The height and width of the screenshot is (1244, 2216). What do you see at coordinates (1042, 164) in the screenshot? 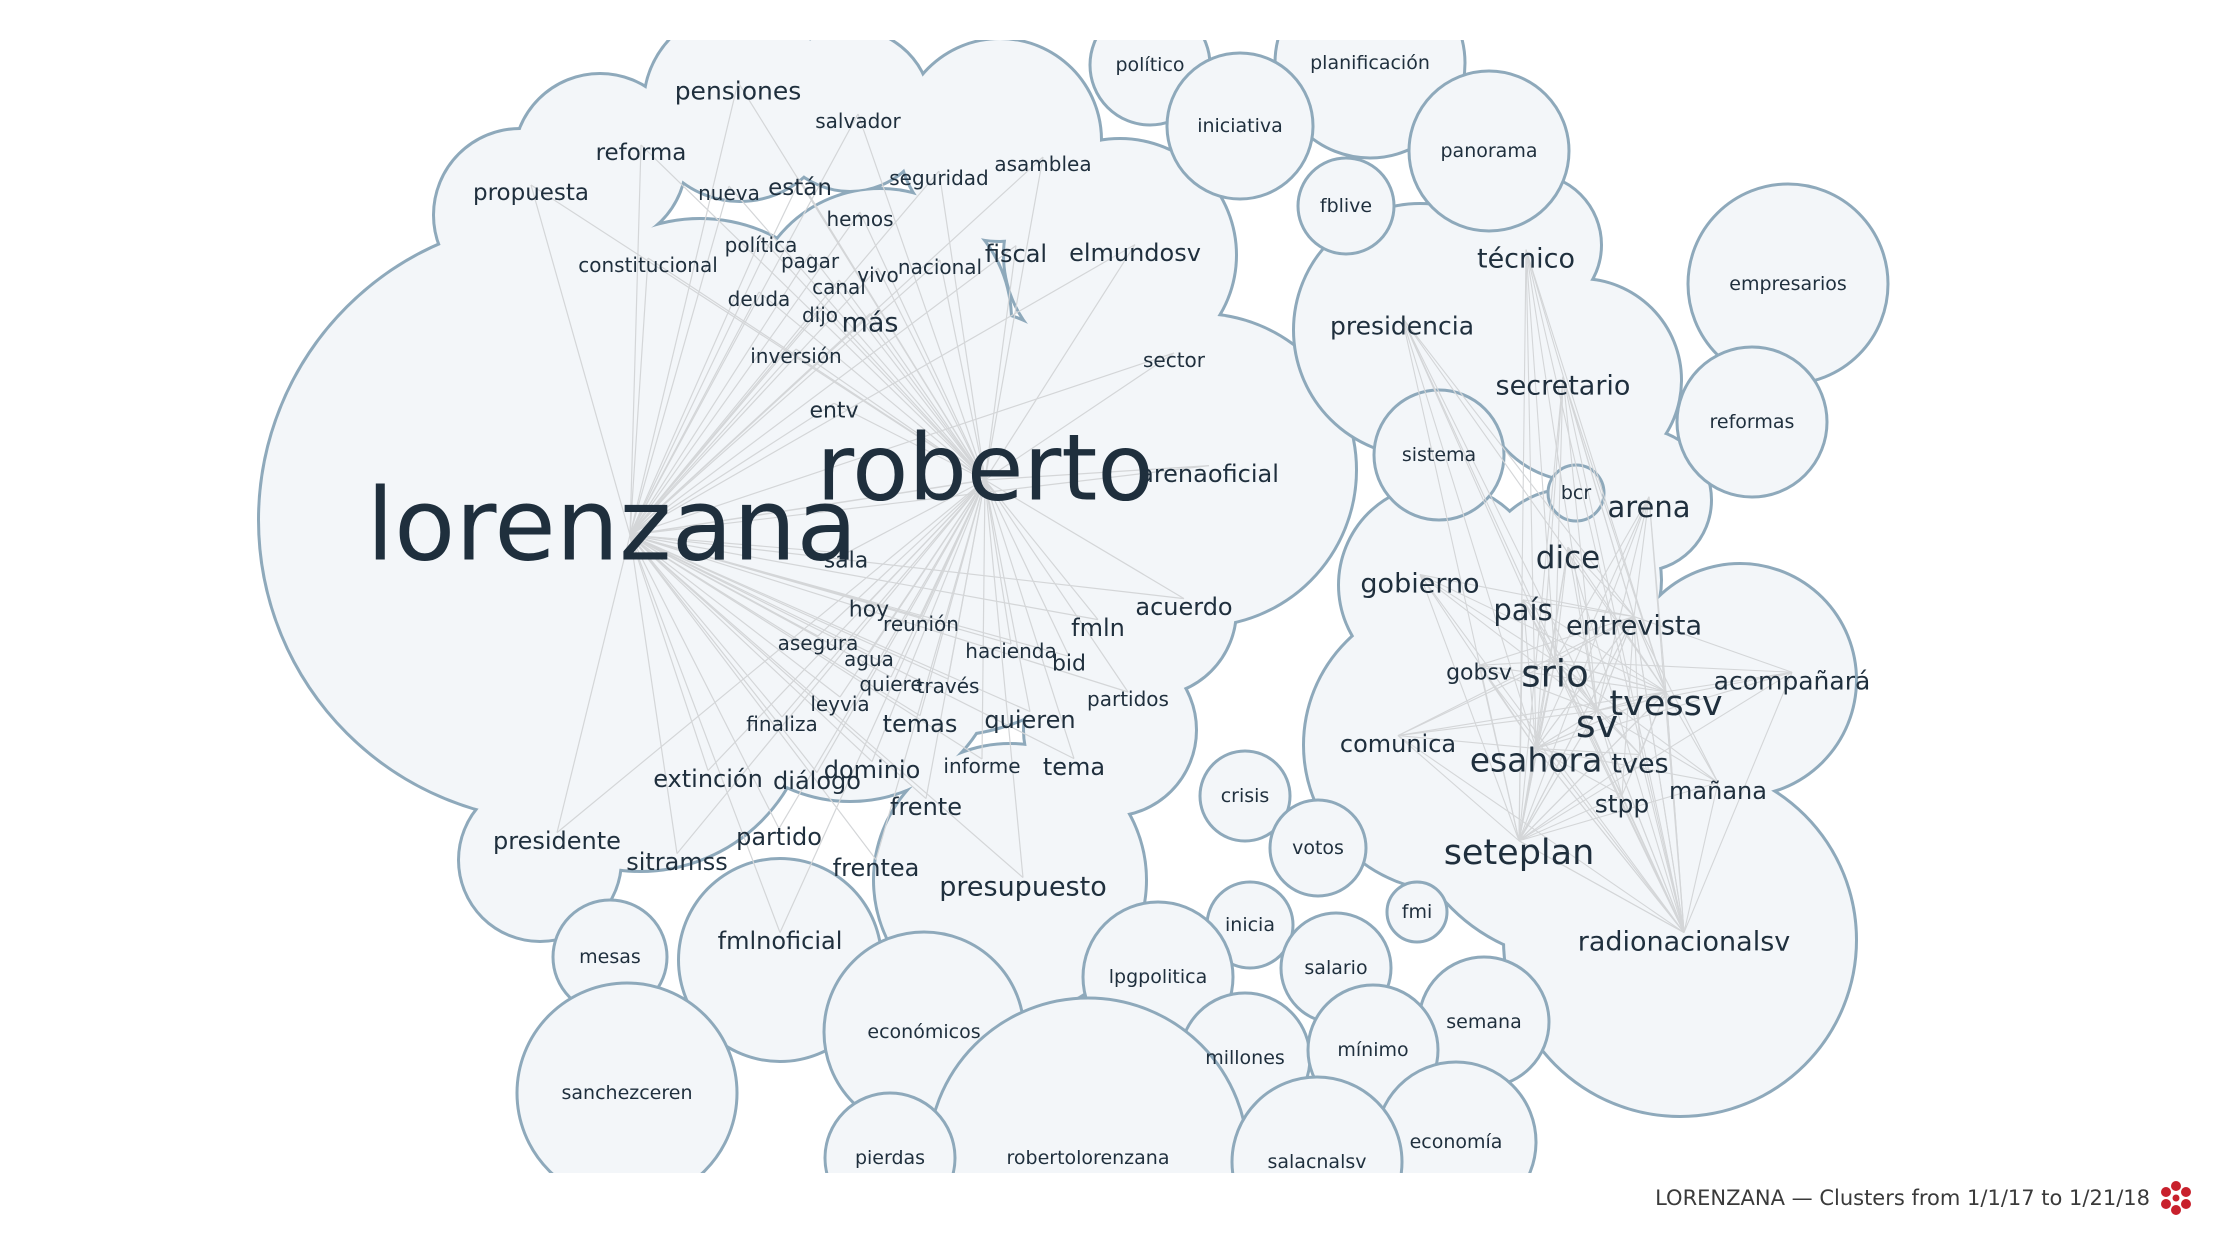
I see `cluster-word-label: asamblea` at bounding box center [1042, 164].